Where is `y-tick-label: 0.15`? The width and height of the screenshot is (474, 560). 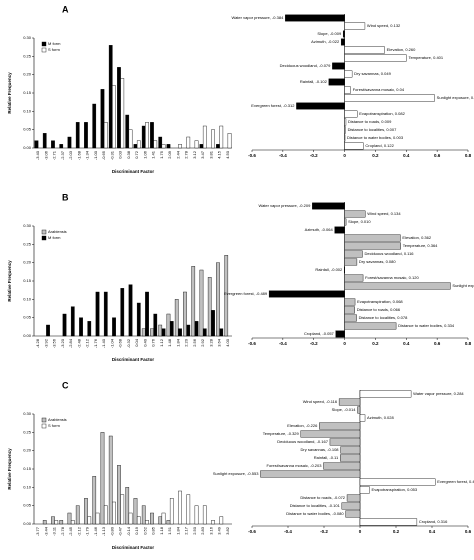
y-tick-label: 0.15 is located at coordinates (27, 280).